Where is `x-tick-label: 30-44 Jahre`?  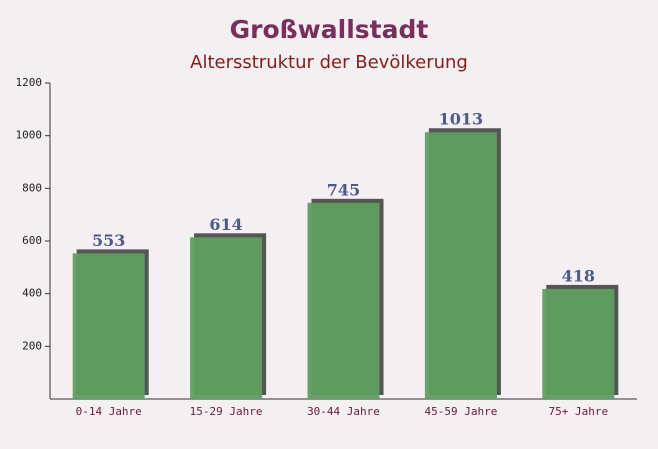
x-tick-label: 30-44 Jahre is located at coordinates (343, 411).